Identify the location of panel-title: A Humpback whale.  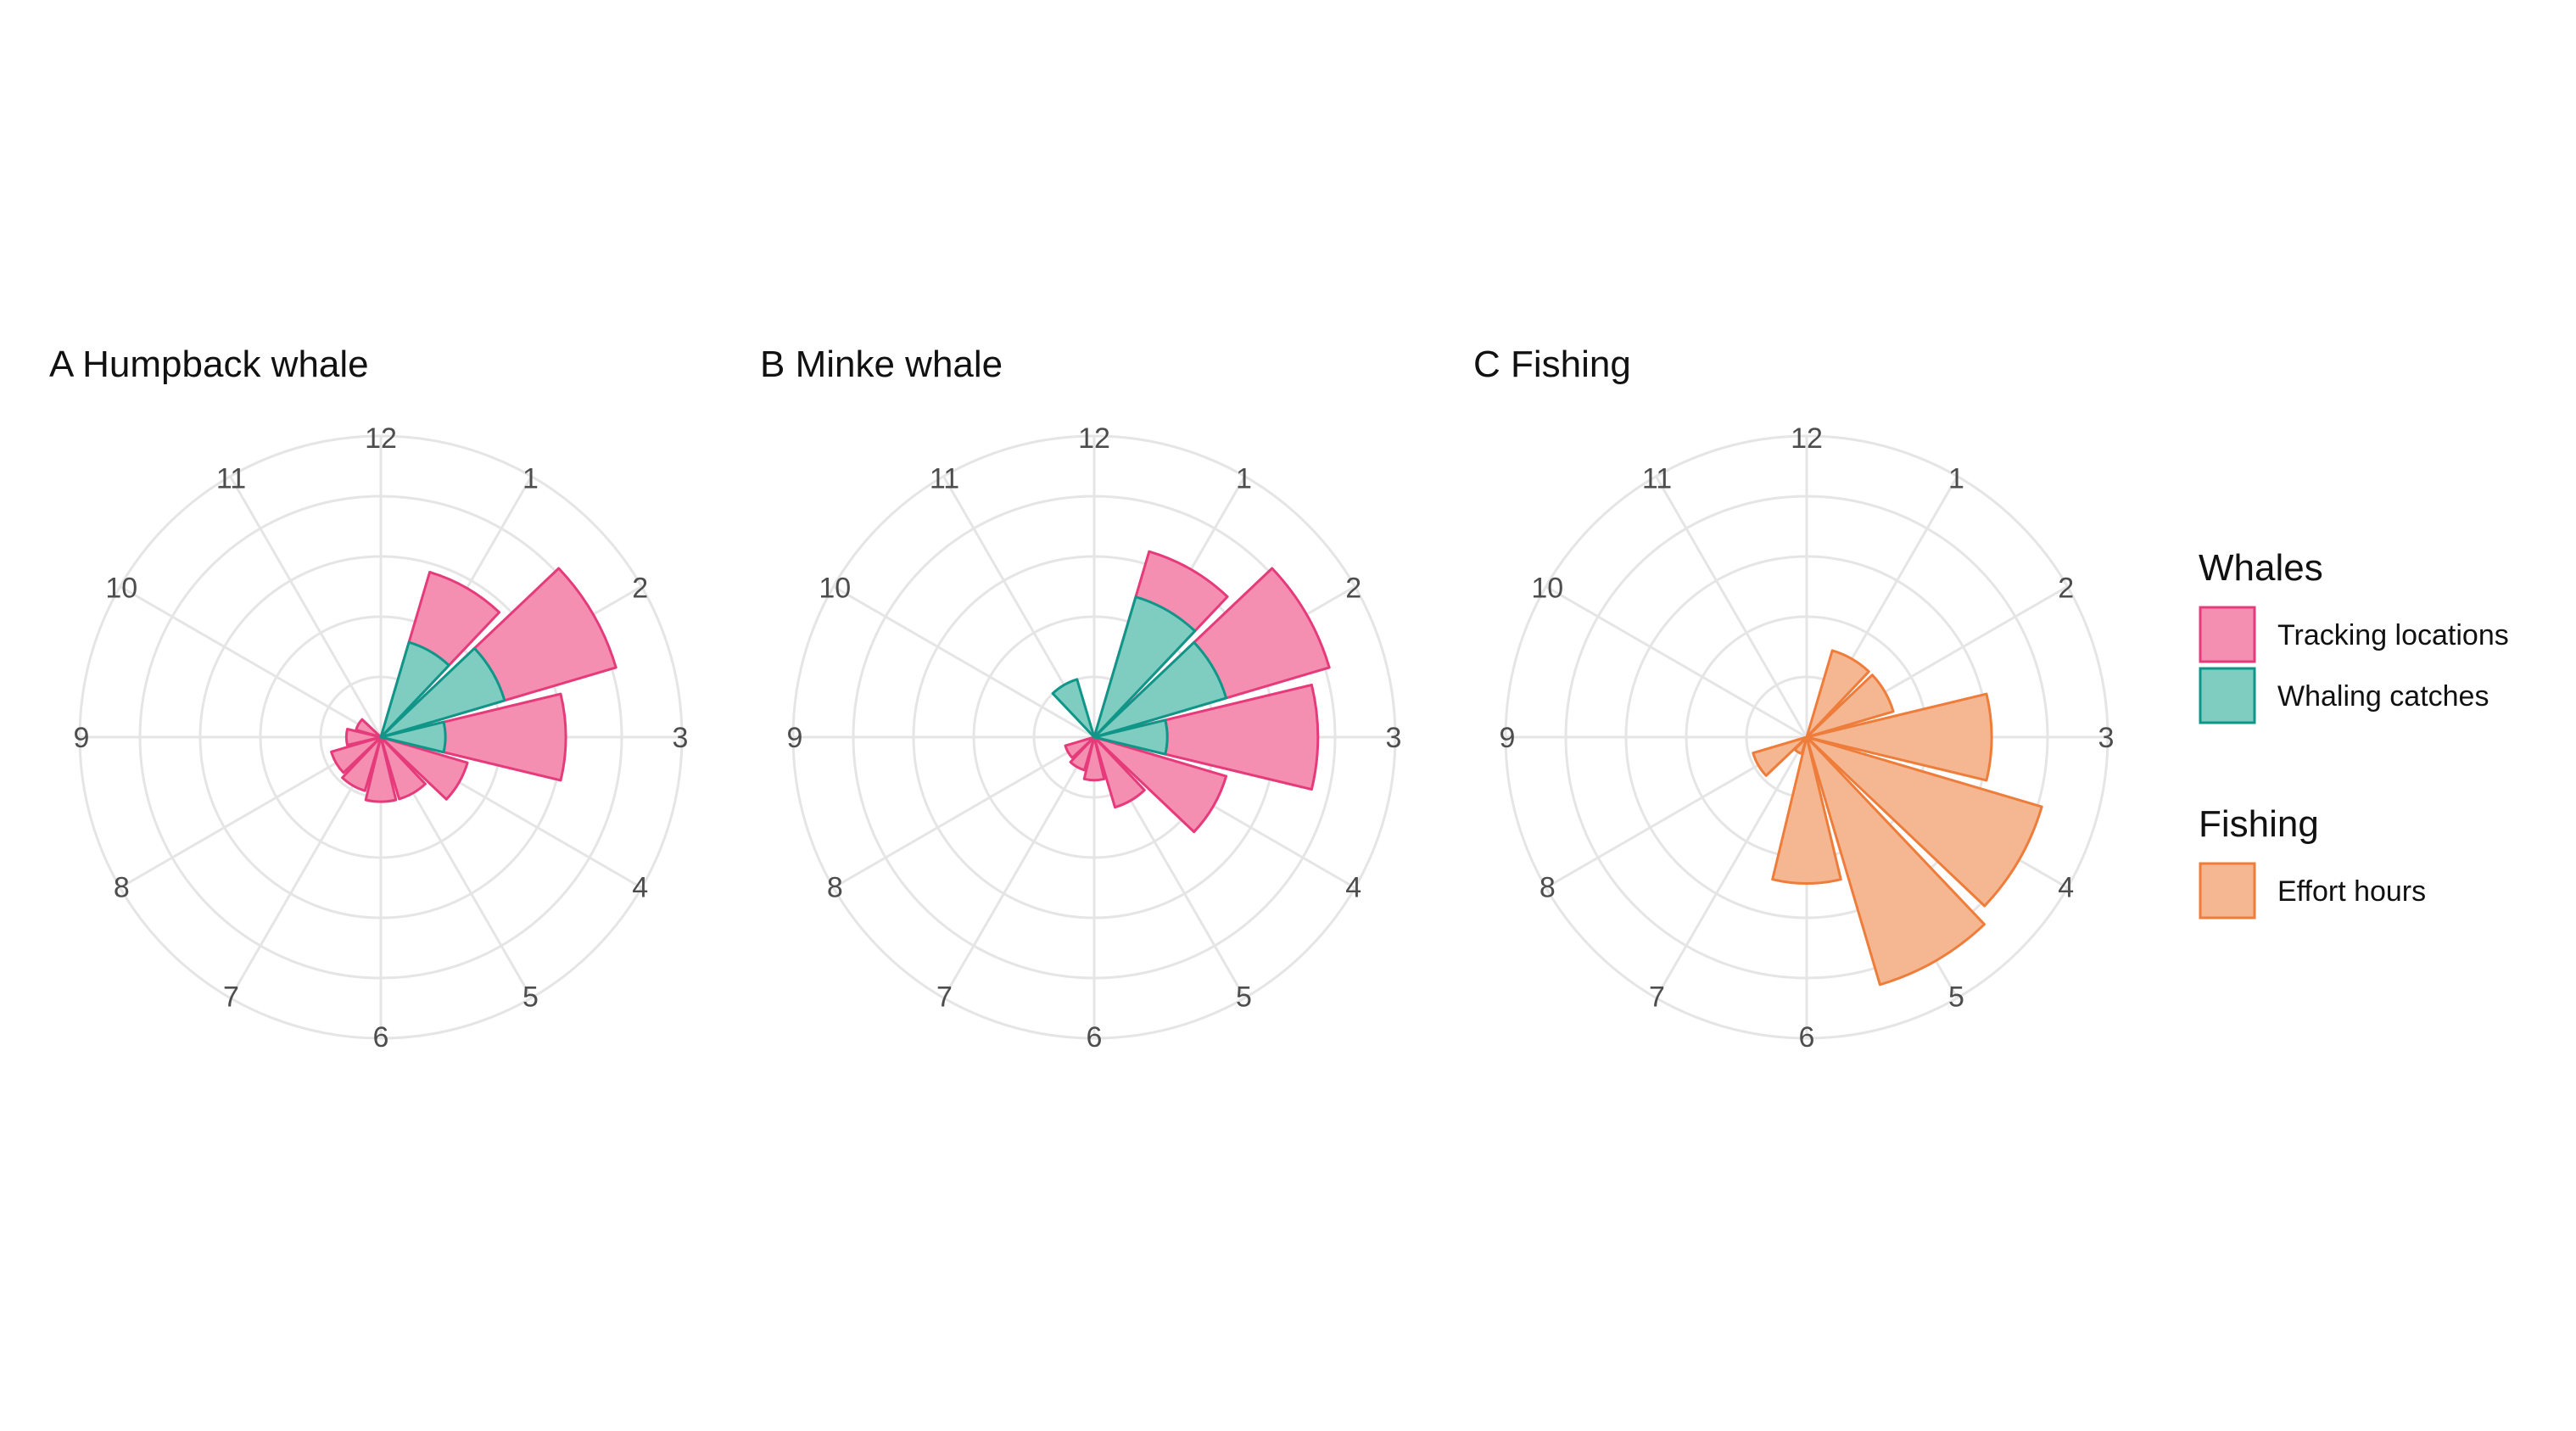
(209, 364).